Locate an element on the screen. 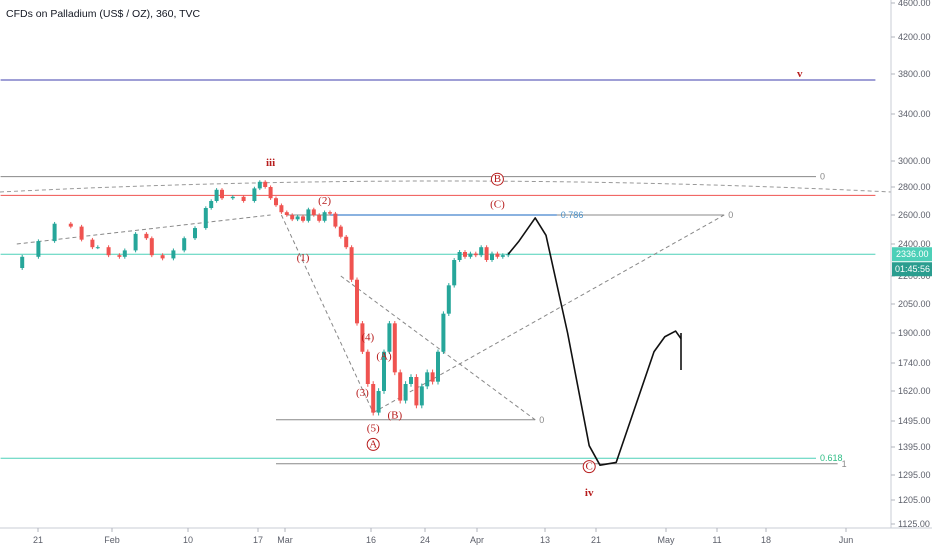  countdown-tag is located at coordinates (912, 269).